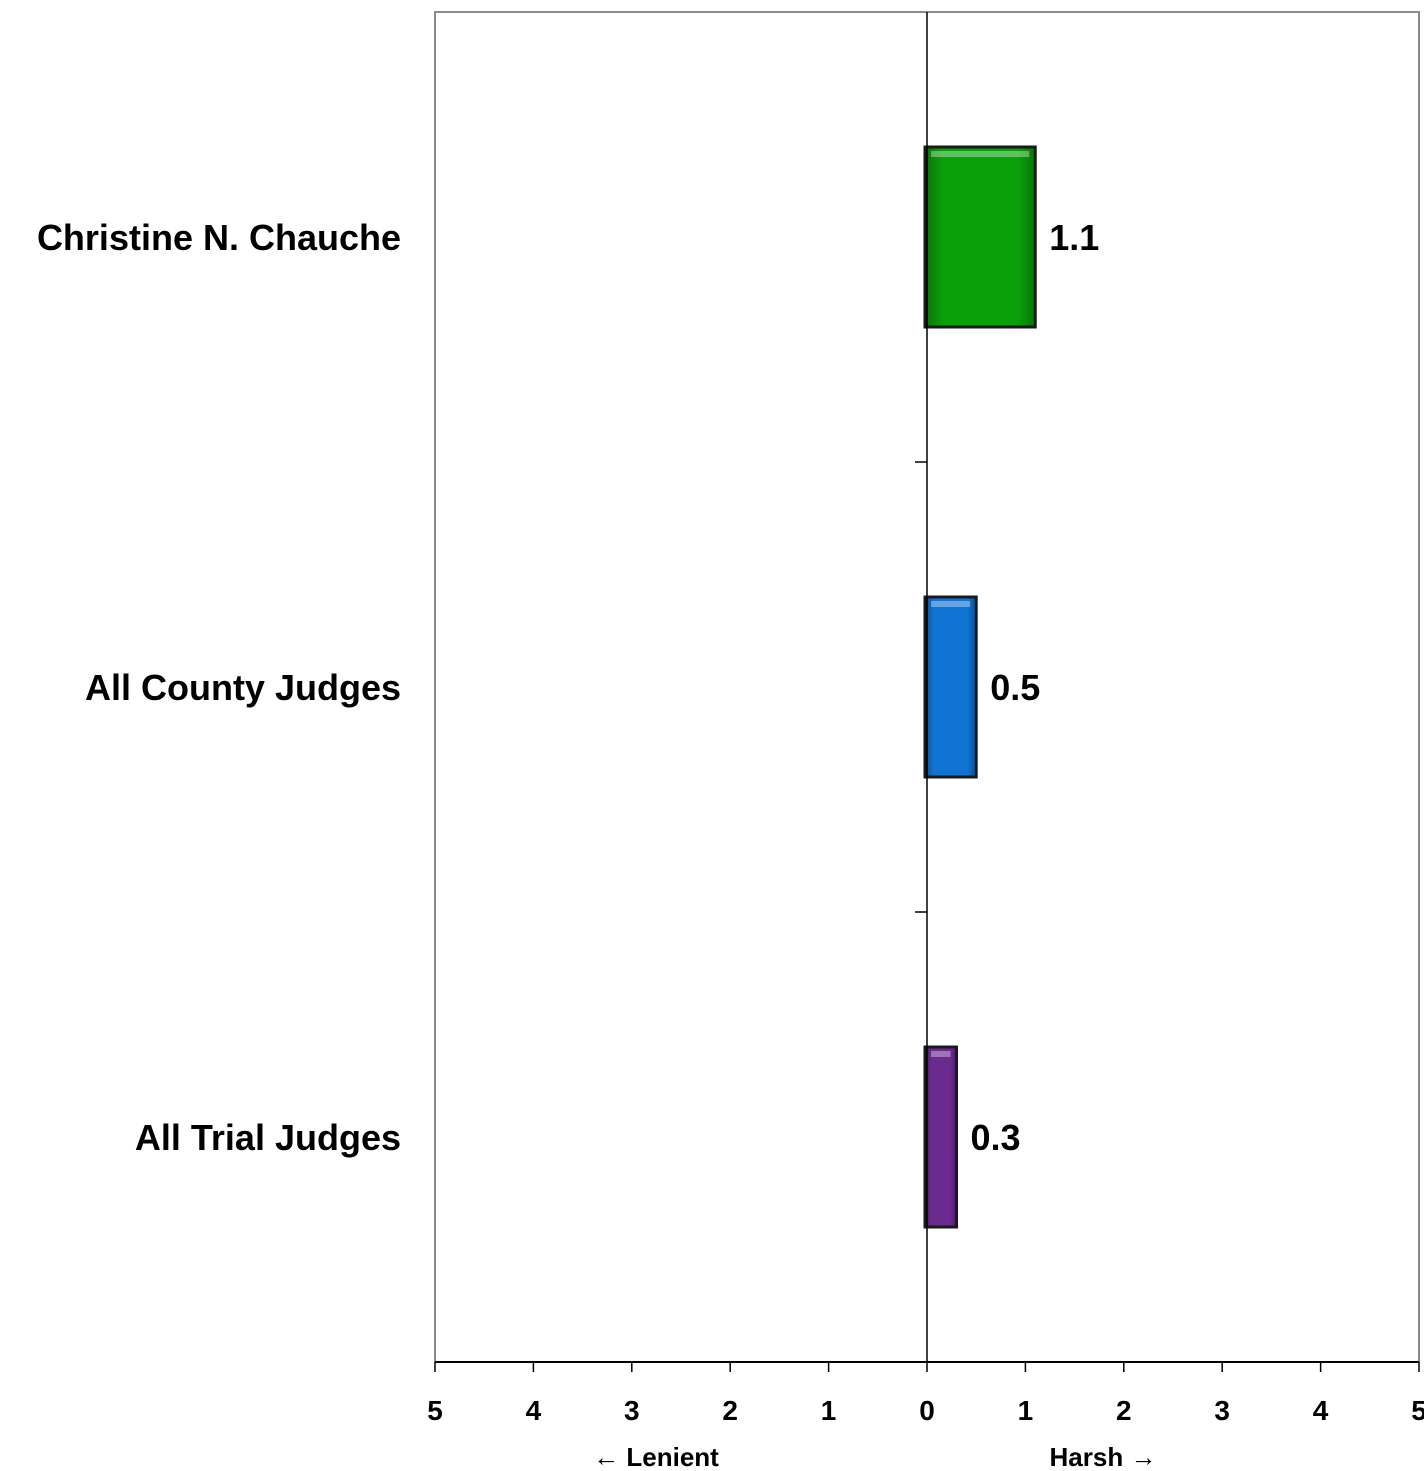  What do you see at coordinates (1015, 687) in the screenshot?
I see `bar-value-label: 0.5` at bounding box center [1015, 687].